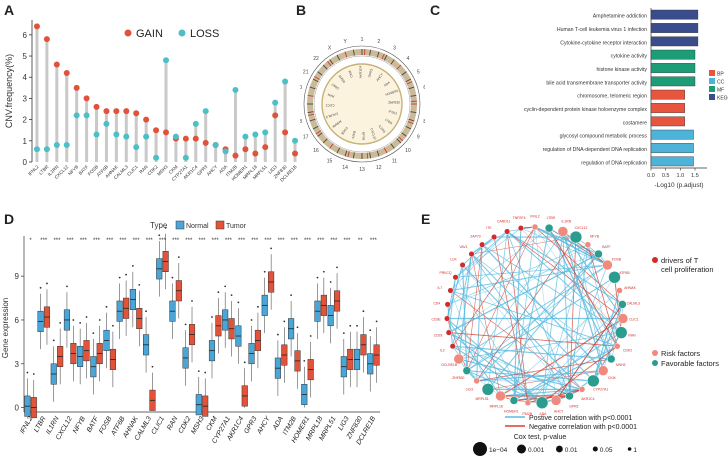 The height and width of the screenshot is (457, 728). What do you see at coordinates (580, 418) in the screenshot?
I see `legend-positive-label: Postive correlation with p<0.0001` at bounding box center [580, 418].